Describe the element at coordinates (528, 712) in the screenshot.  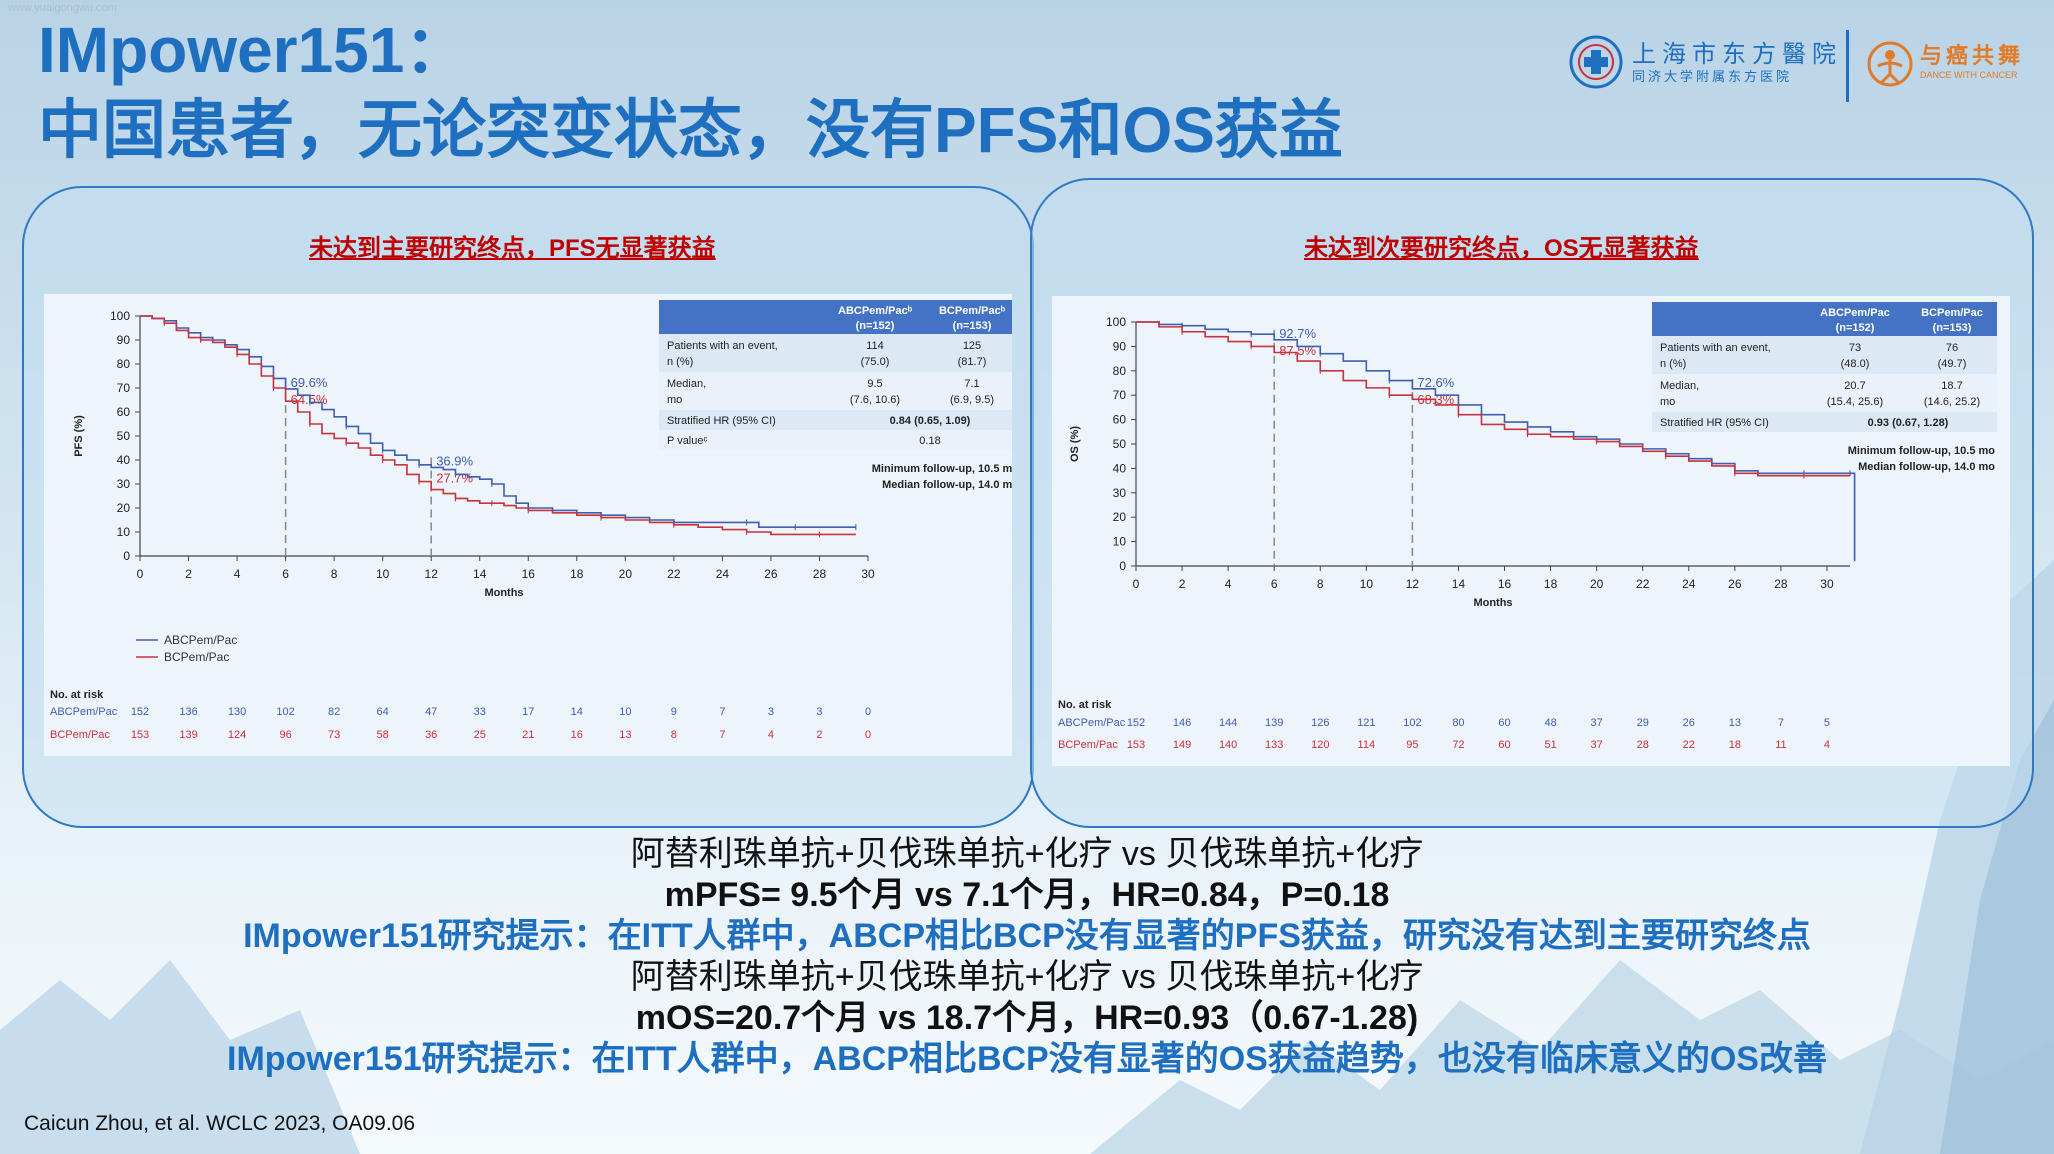
I see `at-risk-value: 17` at that location.